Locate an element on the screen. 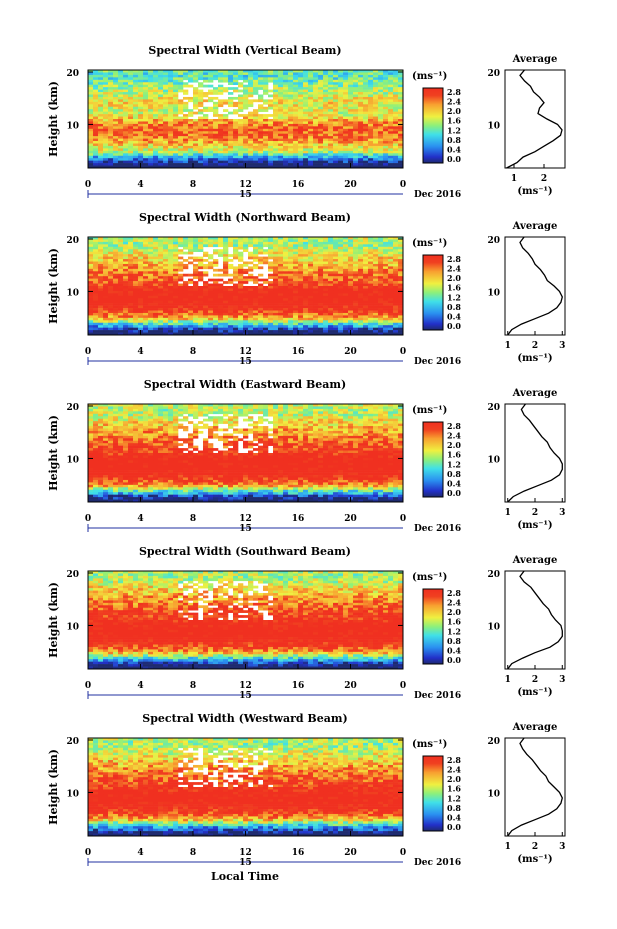 The image size is (617, 929). profile-frame is located at coordinates (535, 119).